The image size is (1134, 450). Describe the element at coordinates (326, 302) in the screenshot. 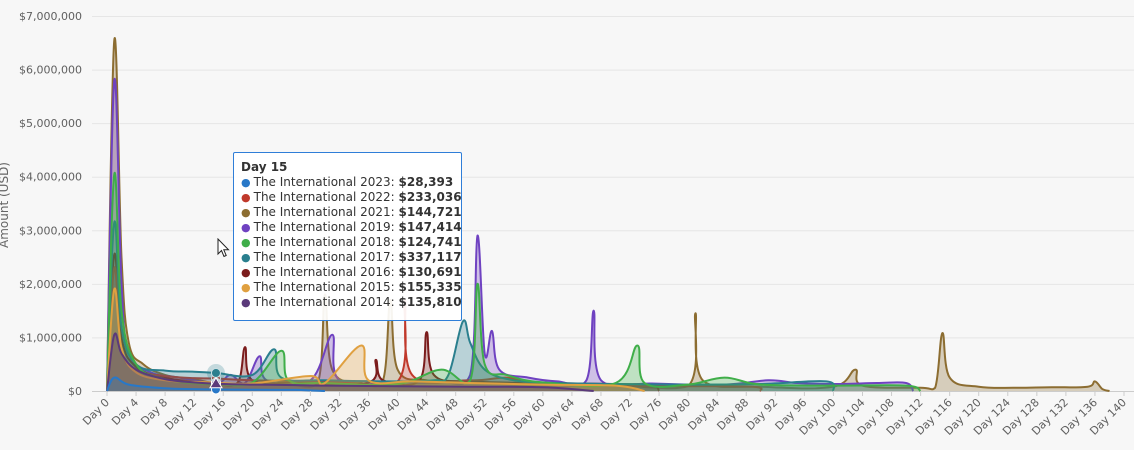

I see `tooltip-series-name: The International 2014:` at that location.